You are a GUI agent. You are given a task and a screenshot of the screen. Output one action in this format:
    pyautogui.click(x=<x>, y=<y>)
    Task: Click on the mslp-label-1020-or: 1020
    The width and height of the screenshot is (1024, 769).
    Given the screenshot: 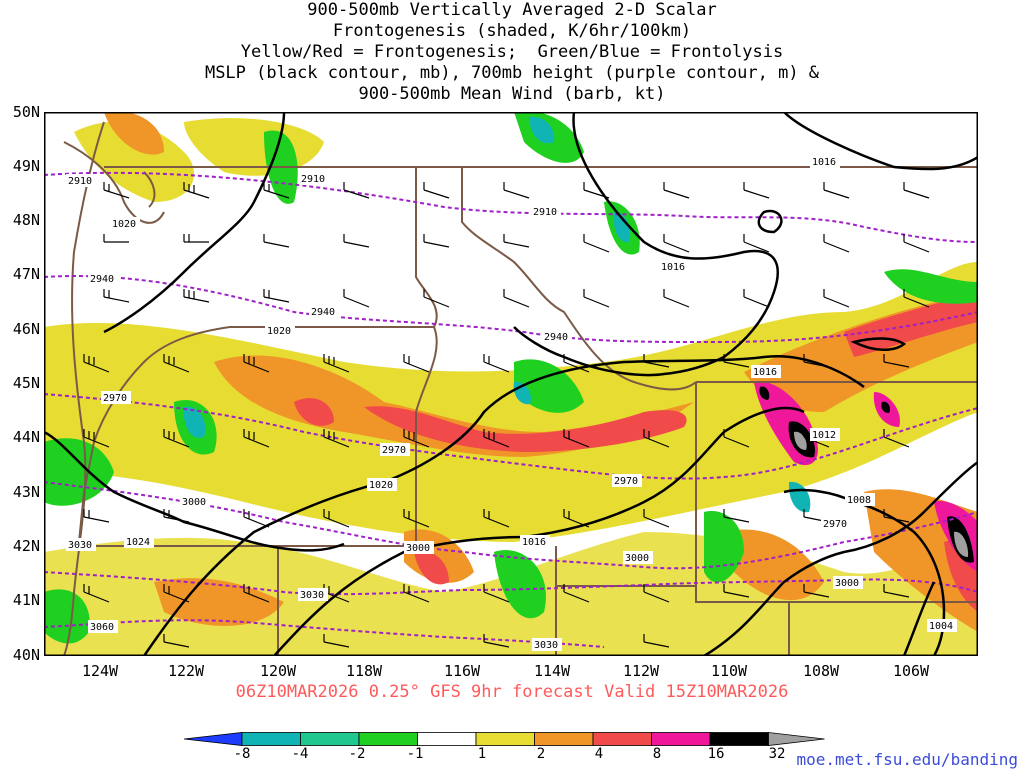 What is the action you would take?
    pyautogui.click(x=279, y=331)
    